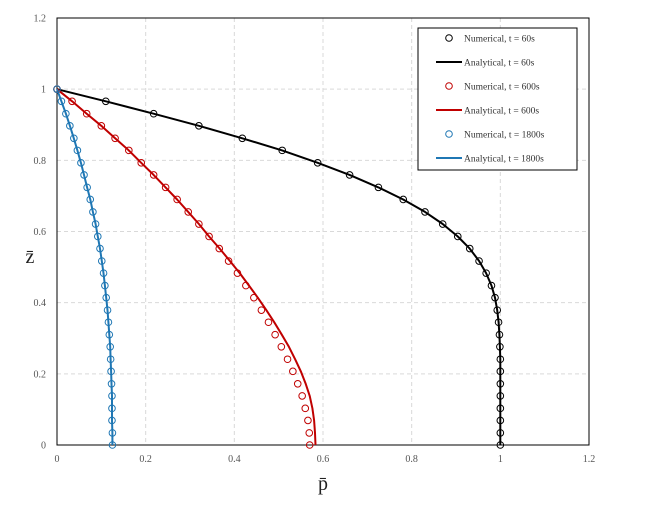 The height and width of the screenshot is (516, 665). I want to click on legend-label: Numerical, t = 600s, so click(502, 88).